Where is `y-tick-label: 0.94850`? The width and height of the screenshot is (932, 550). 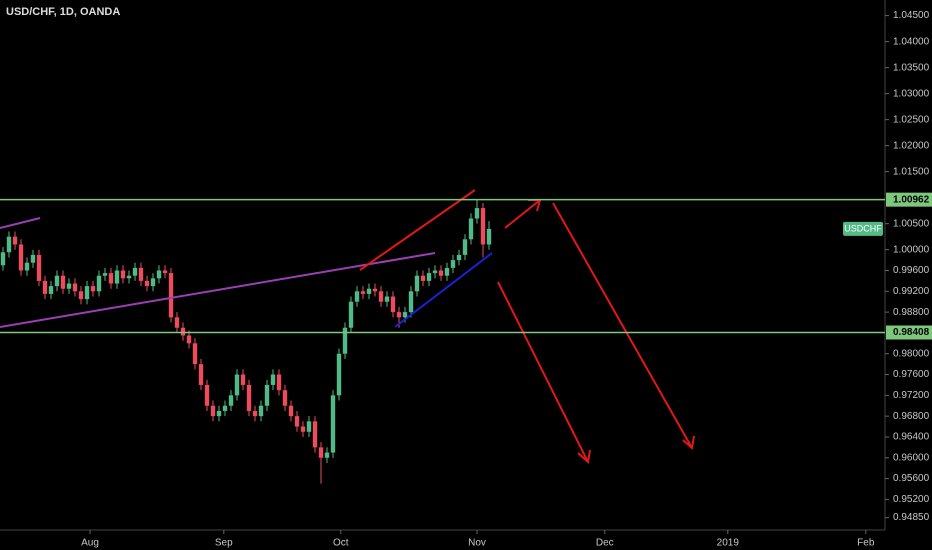 y-tick-label: 0.94850 is located at coordinates (911, 517).